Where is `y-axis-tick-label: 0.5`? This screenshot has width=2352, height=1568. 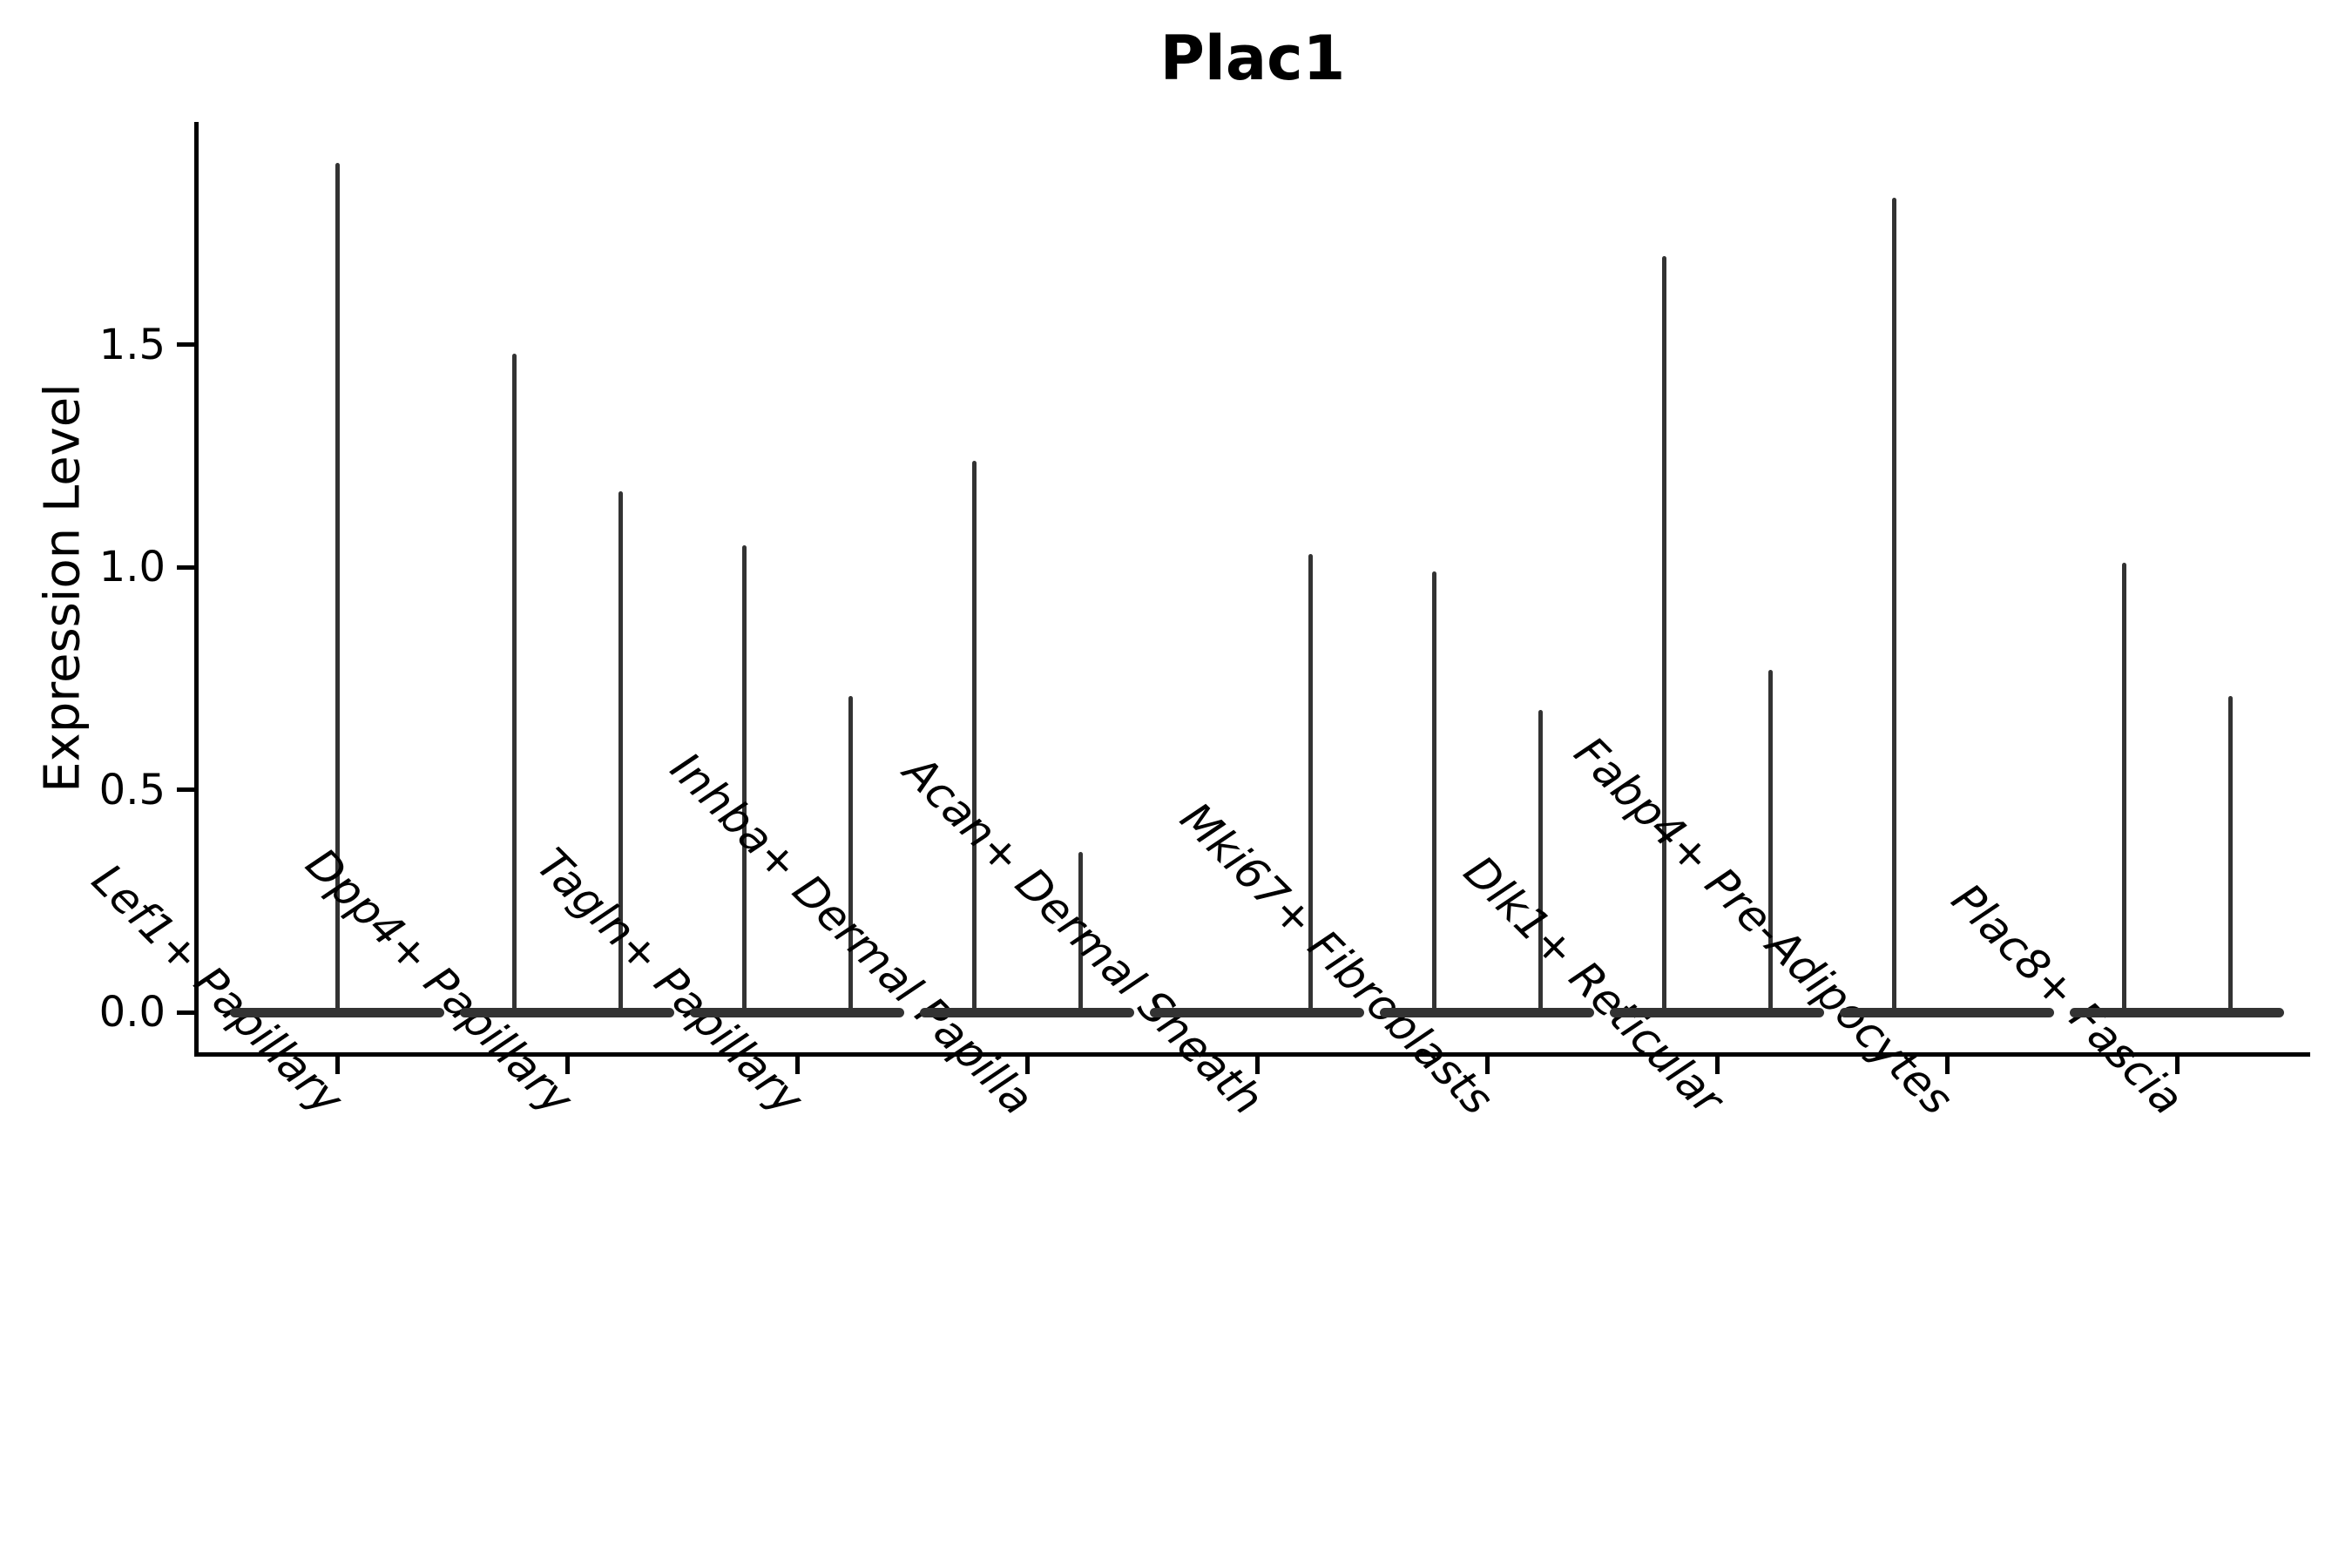
y-axis-tick-label: 0.5 is located at coordinates (132, 790).